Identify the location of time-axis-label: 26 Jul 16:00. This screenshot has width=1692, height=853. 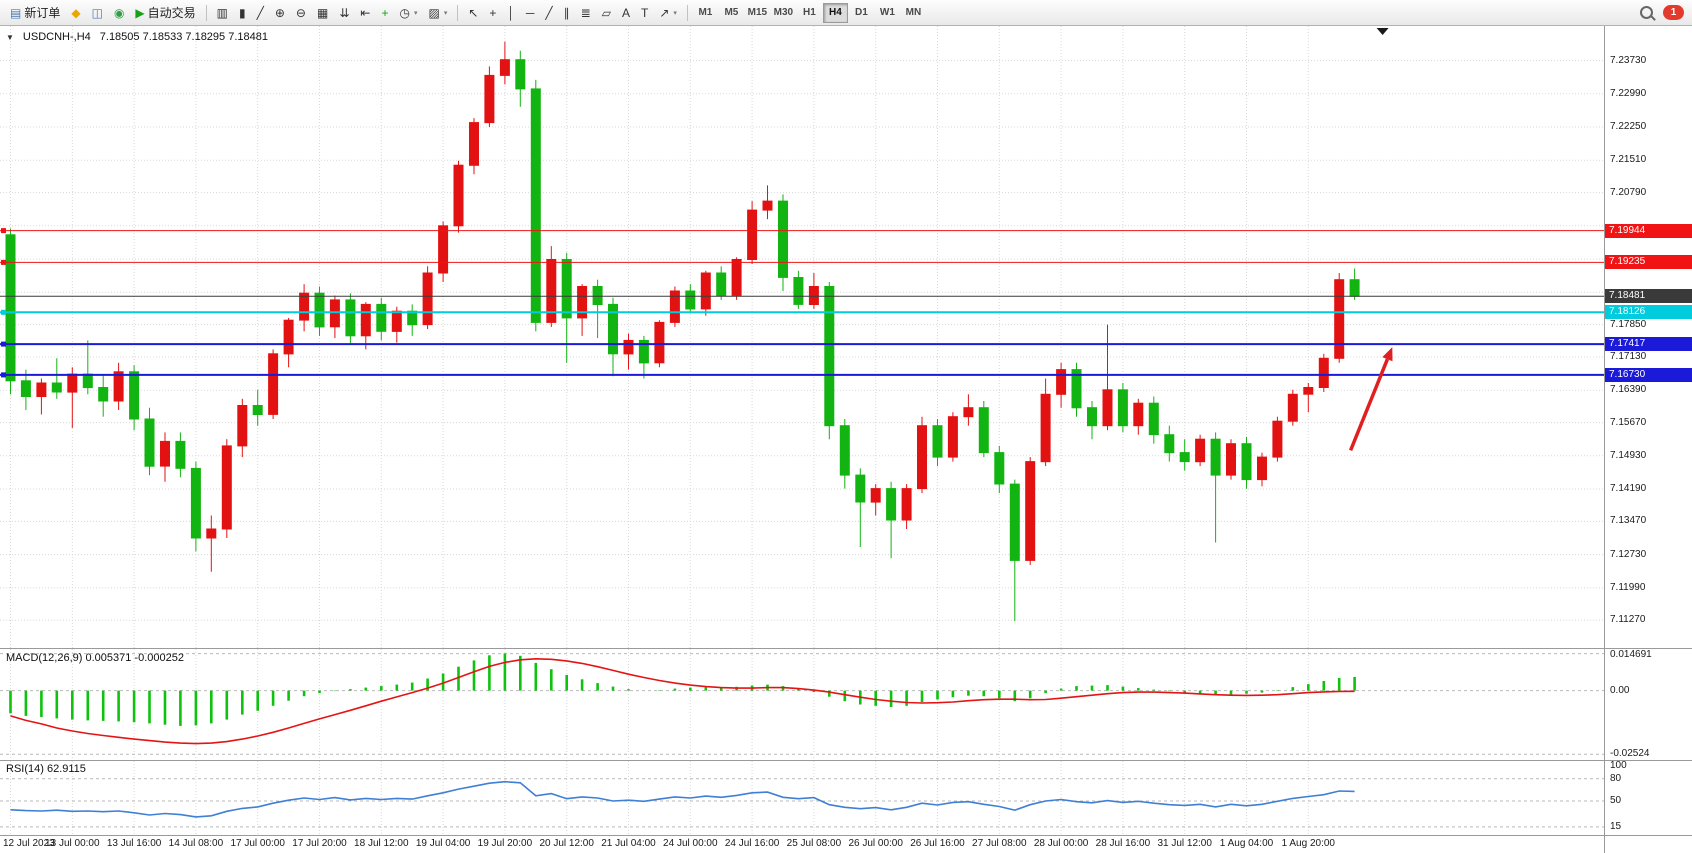
(937, 843).